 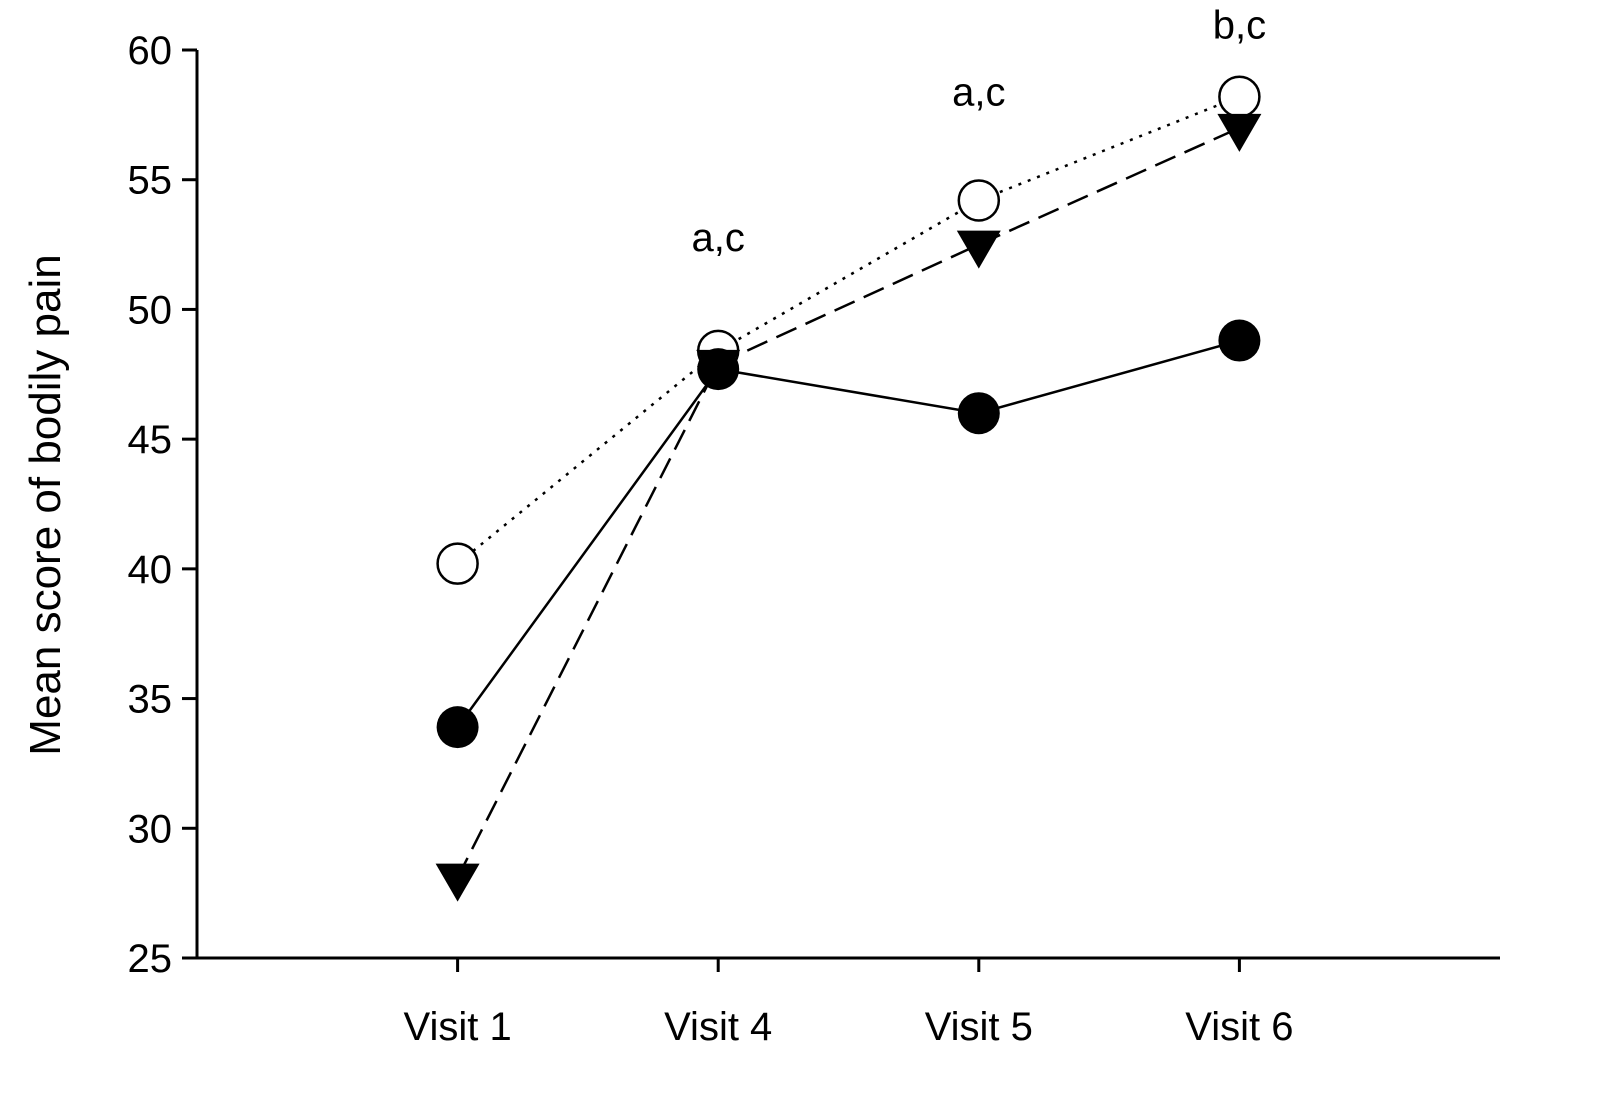 I want to click on y-tick-label: 25, so click(x=150, y=959).